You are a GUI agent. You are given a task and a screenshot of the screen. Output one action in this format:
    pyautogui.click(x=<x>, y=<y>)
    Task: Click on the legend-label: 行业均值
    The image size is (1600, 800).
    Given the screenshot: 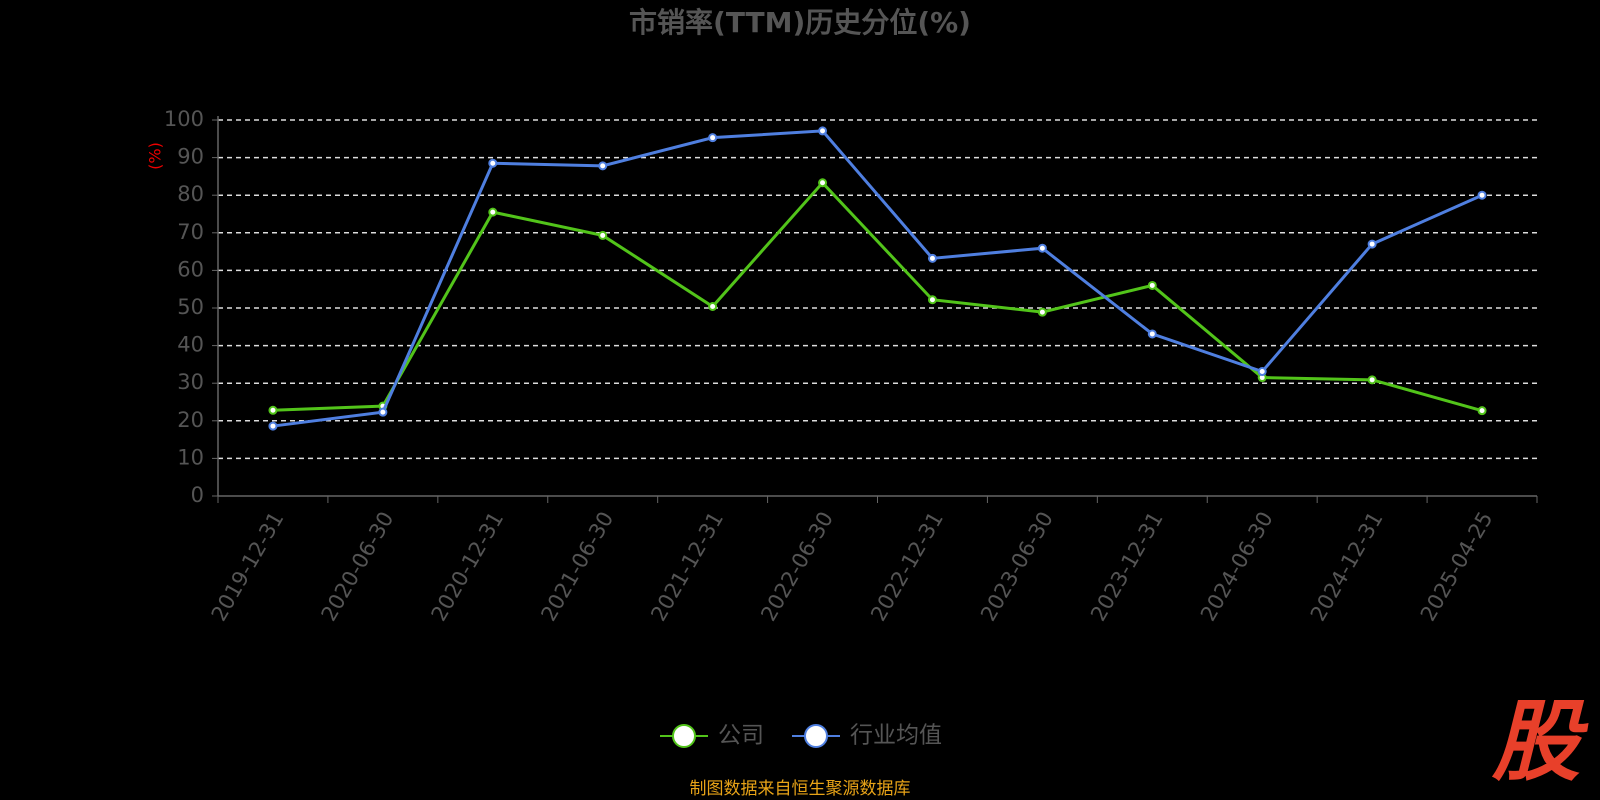 What is the action you would take?
    pyautogui.click(x=896, y=736)
    